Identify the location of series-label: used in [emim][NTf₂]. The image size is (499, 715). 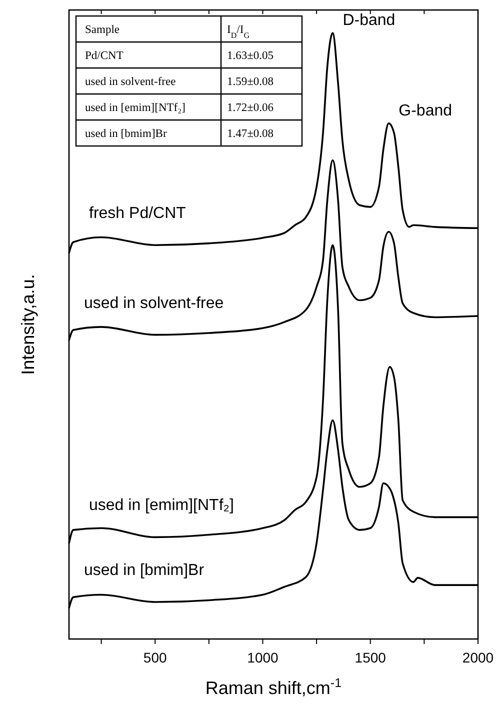
(161, 505).